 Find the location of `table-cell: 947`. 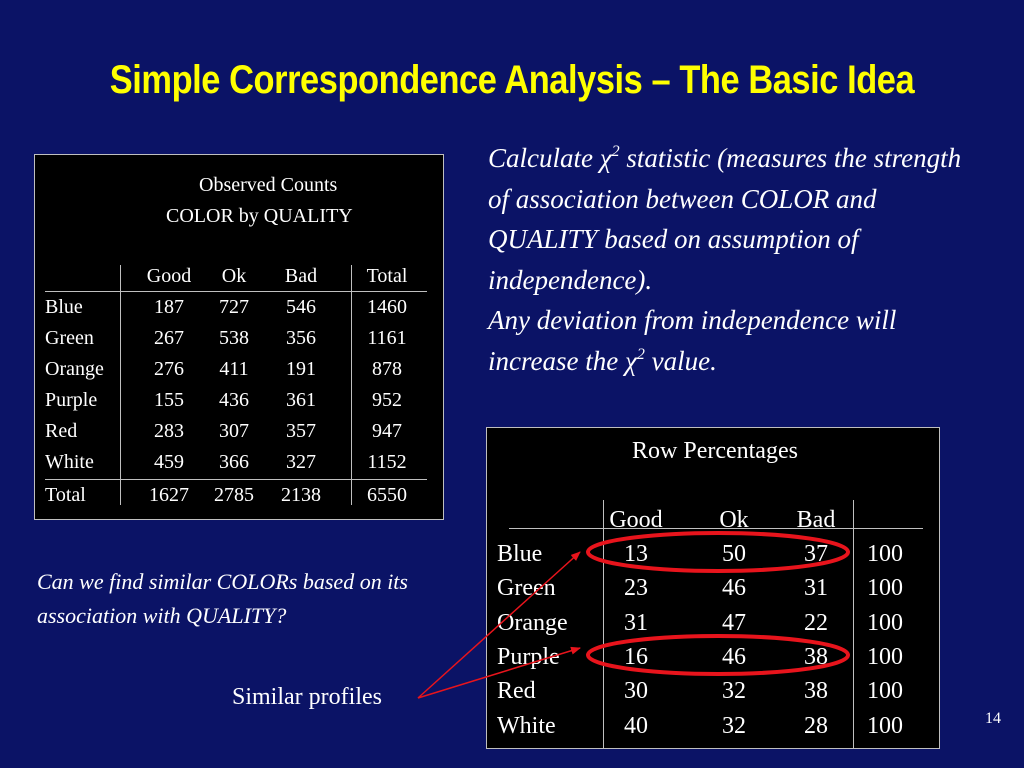

table-cell: 947 is located at coordinates (387, 431).